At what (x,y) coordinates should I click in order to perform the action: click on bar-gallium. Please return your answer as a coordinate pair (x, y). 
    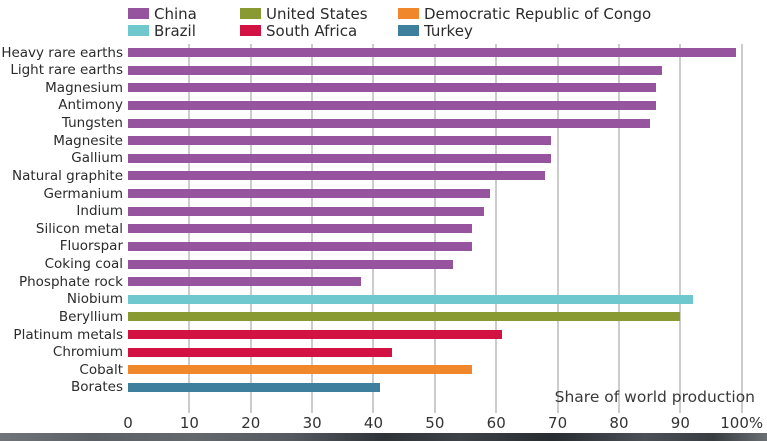
    Looking at the image, I should click on (340, 158).